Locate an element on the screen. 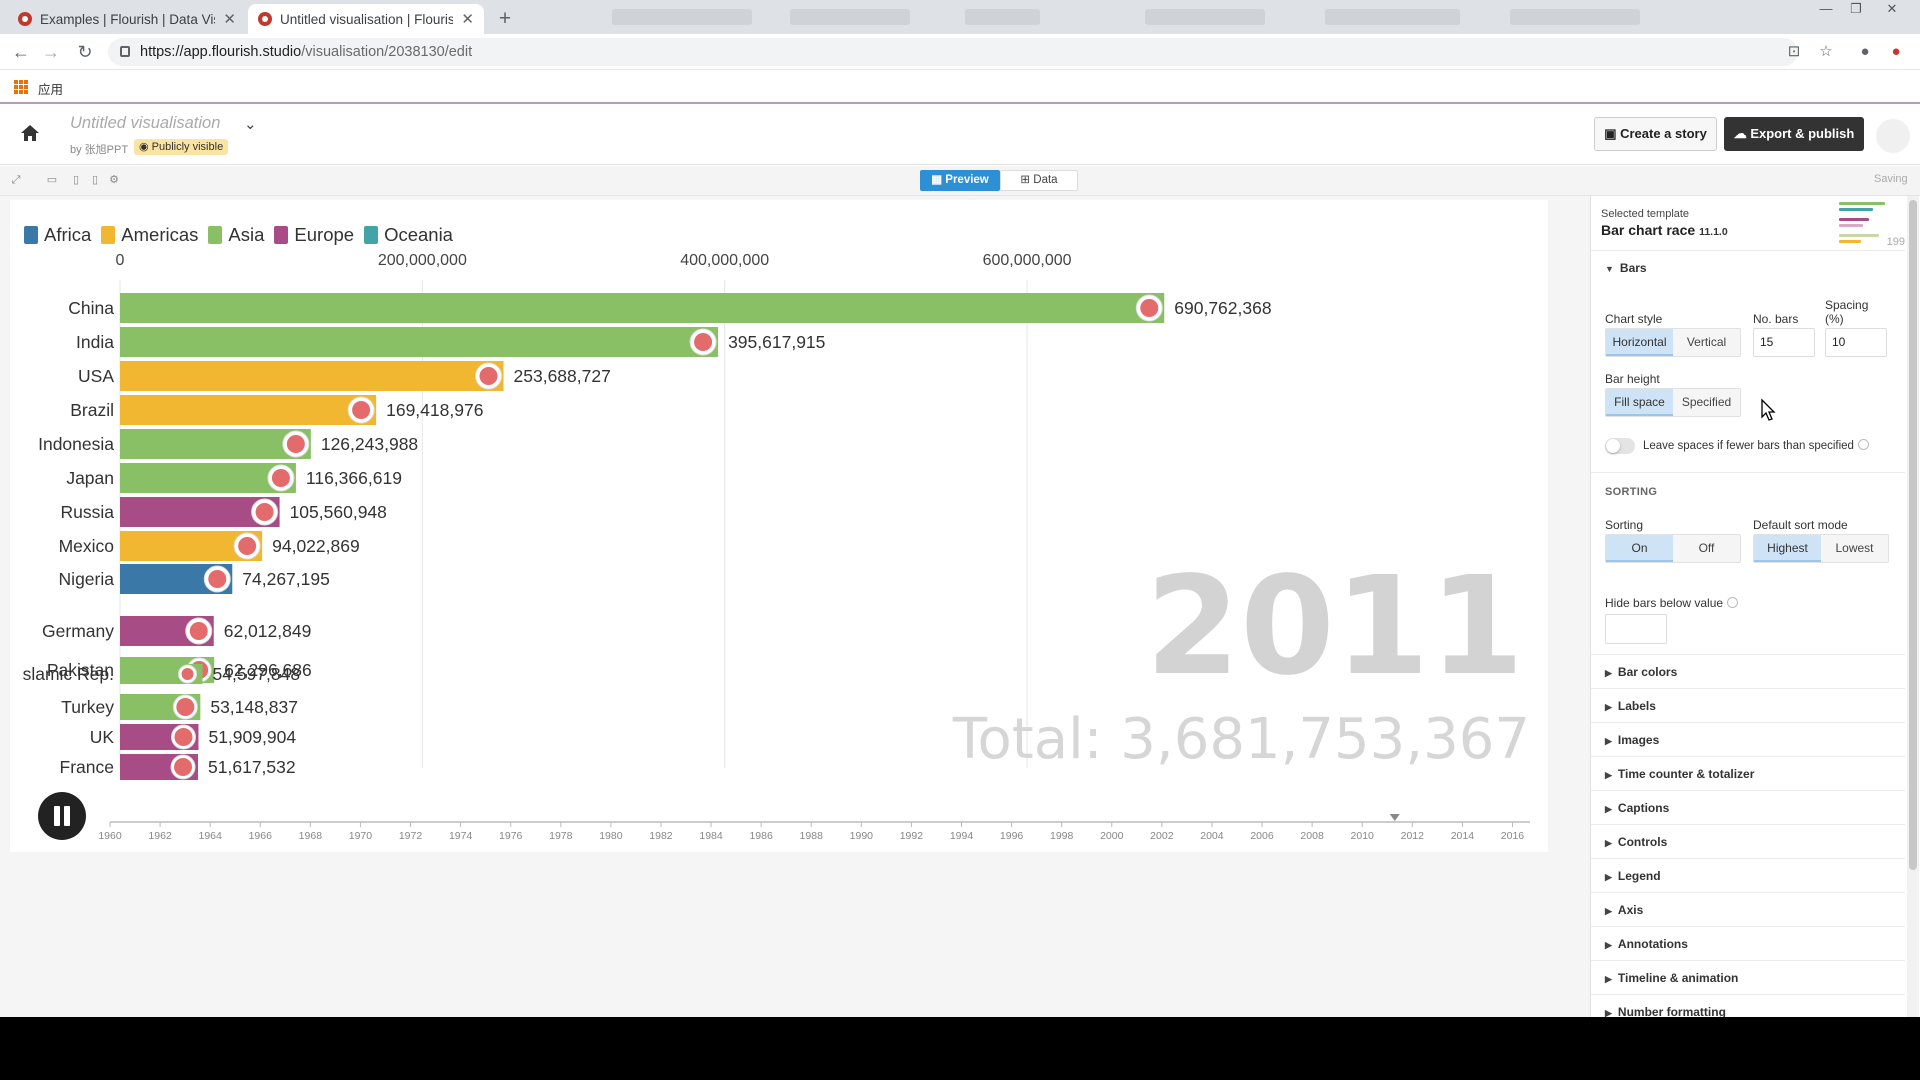  highest-option: Highest is located at coordinates (1787, 548).